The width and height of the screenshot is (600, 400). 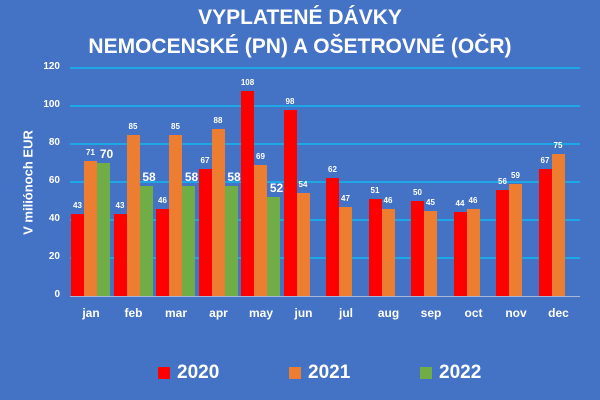 What do you see at coordinates (106, 154) in the screenshot?
I see `data-label: 70` at bounding box center [106, 154].